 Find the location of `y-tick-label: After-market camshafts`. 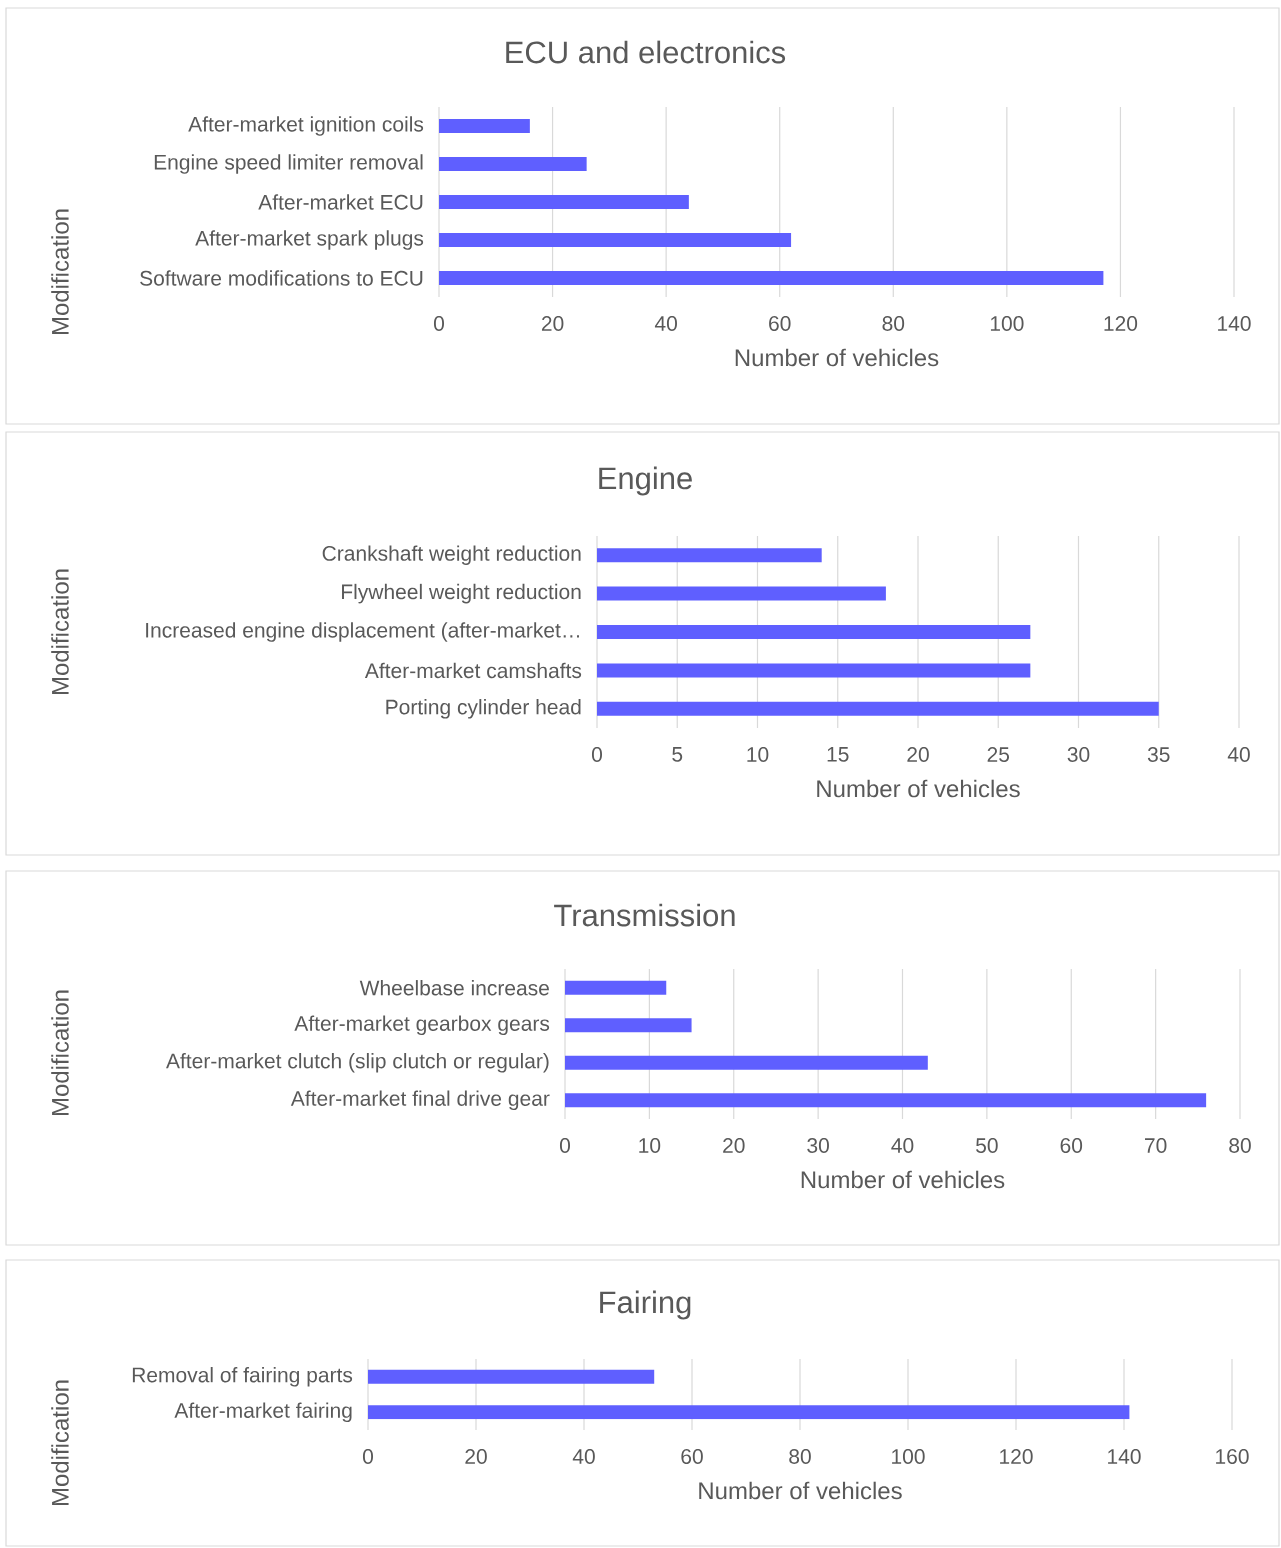

y-tick-label: After-market camshafts is located at coordinates (473, 670).